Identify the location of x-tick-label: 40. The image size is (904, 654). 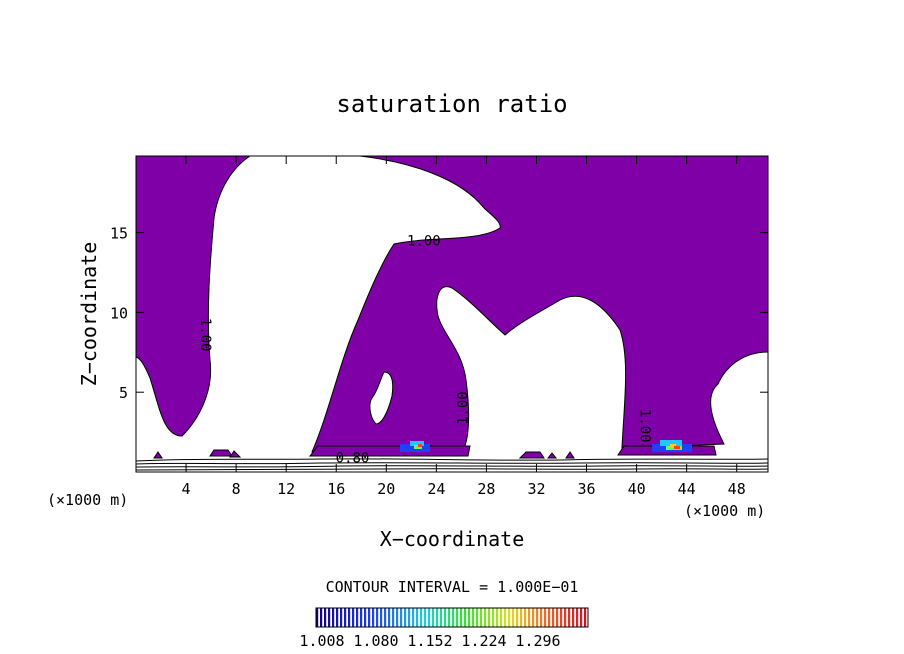
(637, 489).